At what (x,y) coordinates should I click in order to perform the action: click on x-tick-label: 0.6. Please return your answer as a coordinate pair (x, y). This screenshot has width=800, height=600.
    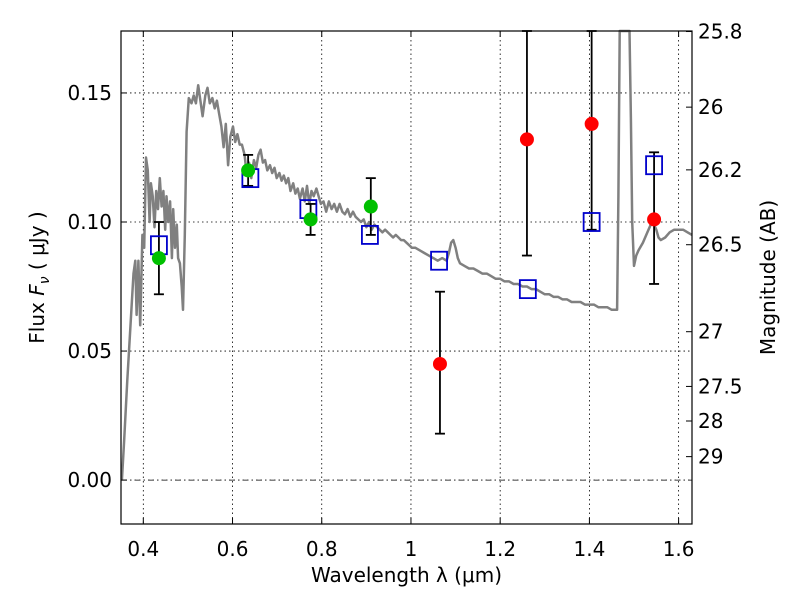
    Looking at the image, I should click on (233, 549).